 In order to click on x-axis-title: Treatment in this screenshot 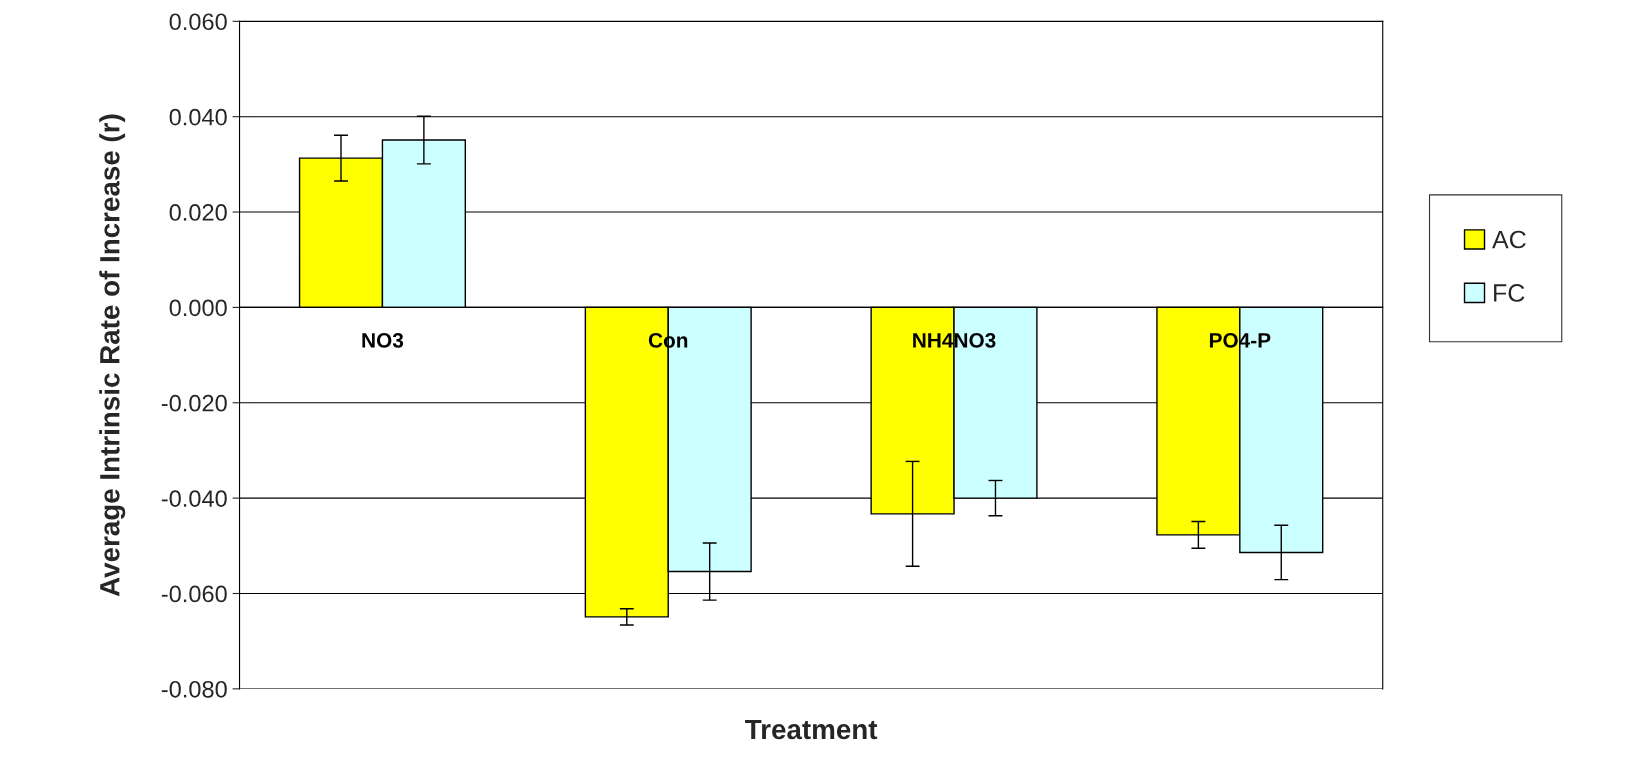, I will do `click(811, 729)`.